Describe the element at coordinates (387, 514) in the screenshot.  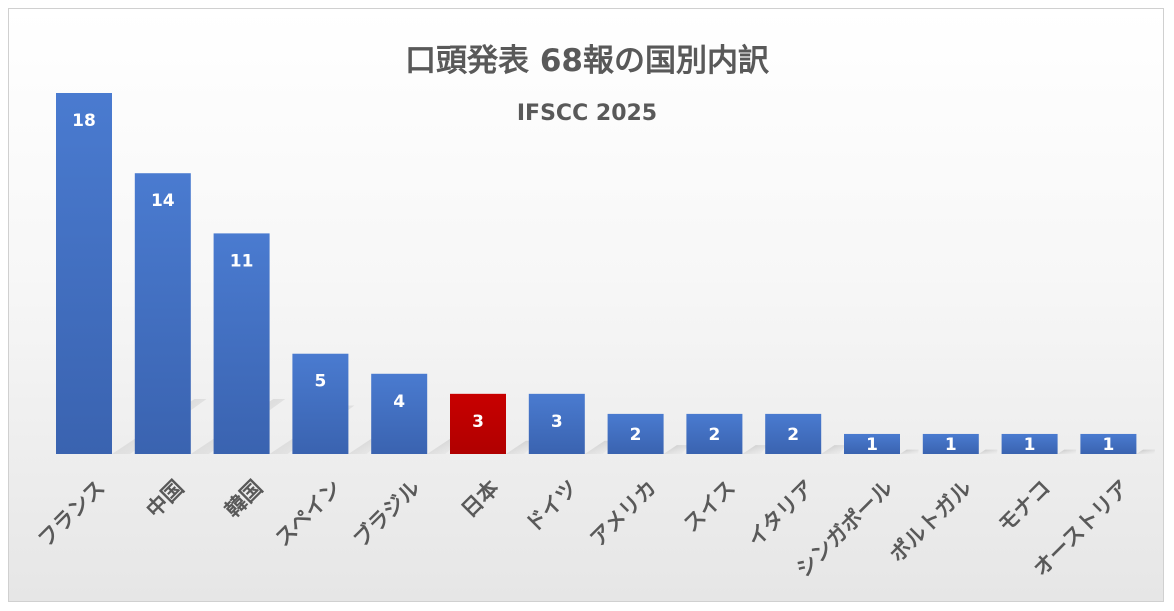
I see `category-label: ブラジル` at that location.